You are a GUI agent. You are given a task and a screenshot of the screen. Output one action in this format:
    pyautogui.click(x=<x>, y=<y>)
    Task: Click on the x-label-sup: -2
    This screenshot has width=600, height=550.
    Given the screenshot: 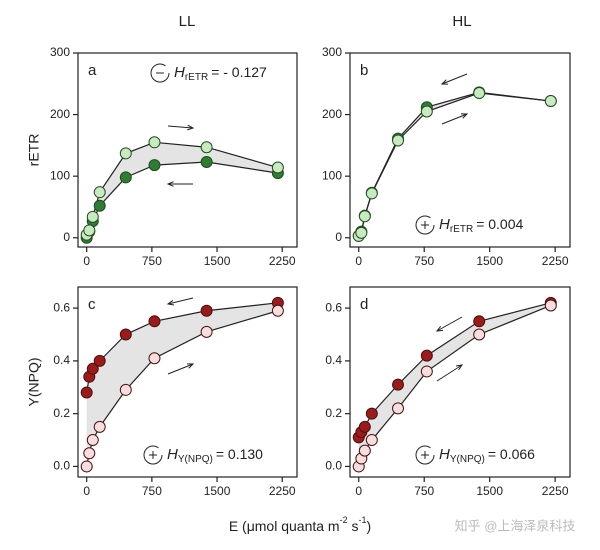 What is the action you would take?
    pyautogui.click(x=344, y=520)
    